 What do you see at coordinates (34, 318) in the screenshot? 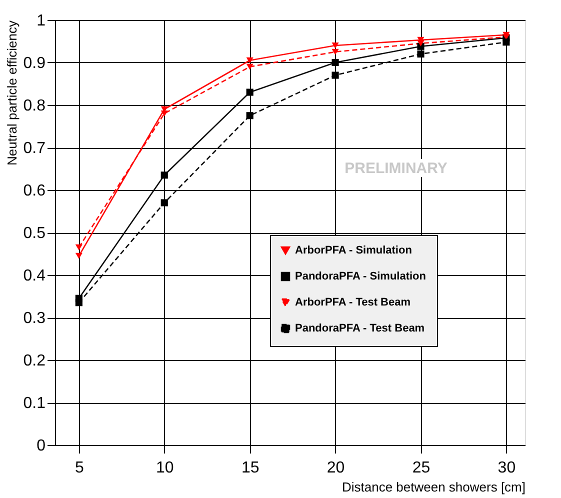
I see `y-tick-label: 0.3` at bounding box center [34, 318].